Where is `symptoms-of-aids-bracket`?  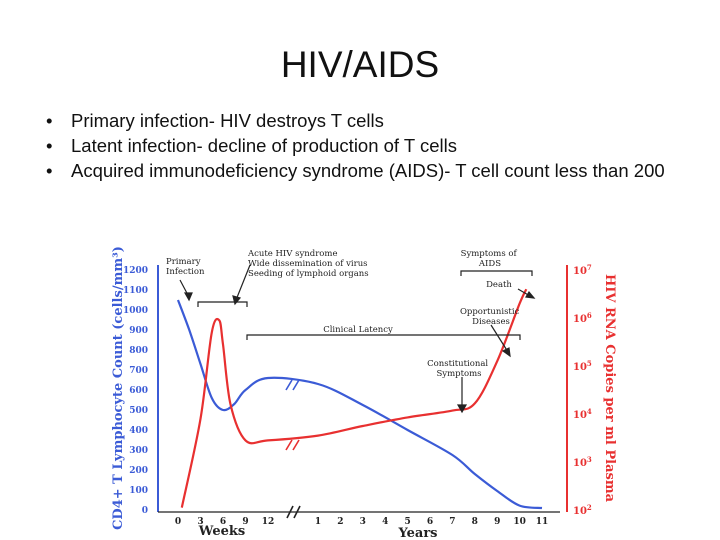 symptoms-of-aids-bracket is located at coordinates (496, 273).